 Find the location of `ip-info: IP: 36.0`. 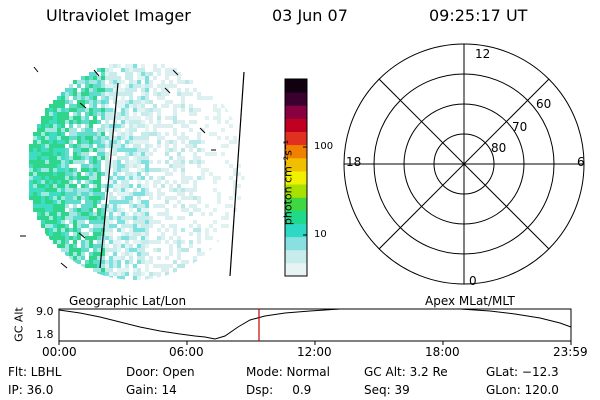

ip-info: IP: 36.0 is located at coordinates (31, 390).